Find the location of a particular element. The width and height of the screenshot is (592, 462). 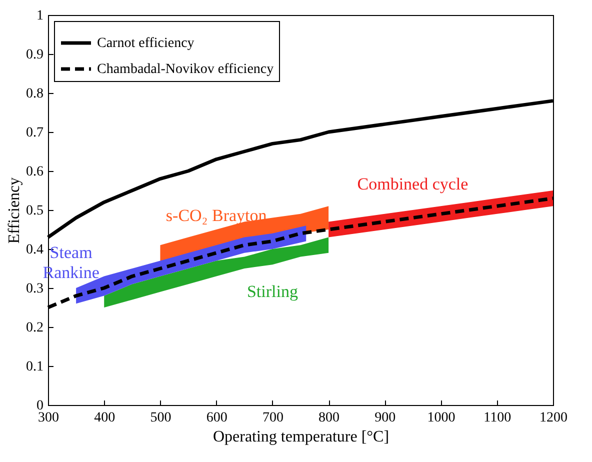

y-tick-label: 1 is located at coordinates (40, 16).